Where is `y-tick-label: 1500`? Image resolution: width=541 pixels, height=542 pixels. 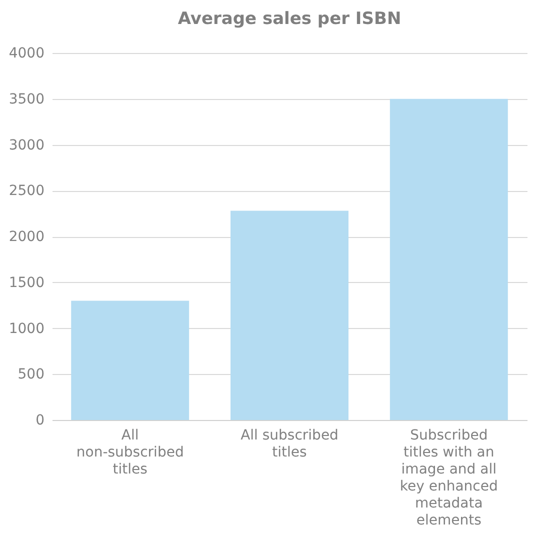 y-tick-label: 1500 is located at coordinates (26, 282).